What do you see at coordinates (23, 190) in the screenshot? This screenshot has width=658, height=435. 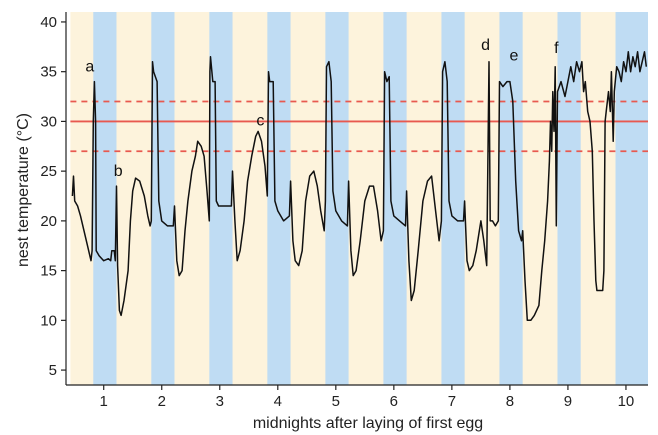 I see `y-axis-label: nest temperature (°C)` at bounding box center [23, 190].